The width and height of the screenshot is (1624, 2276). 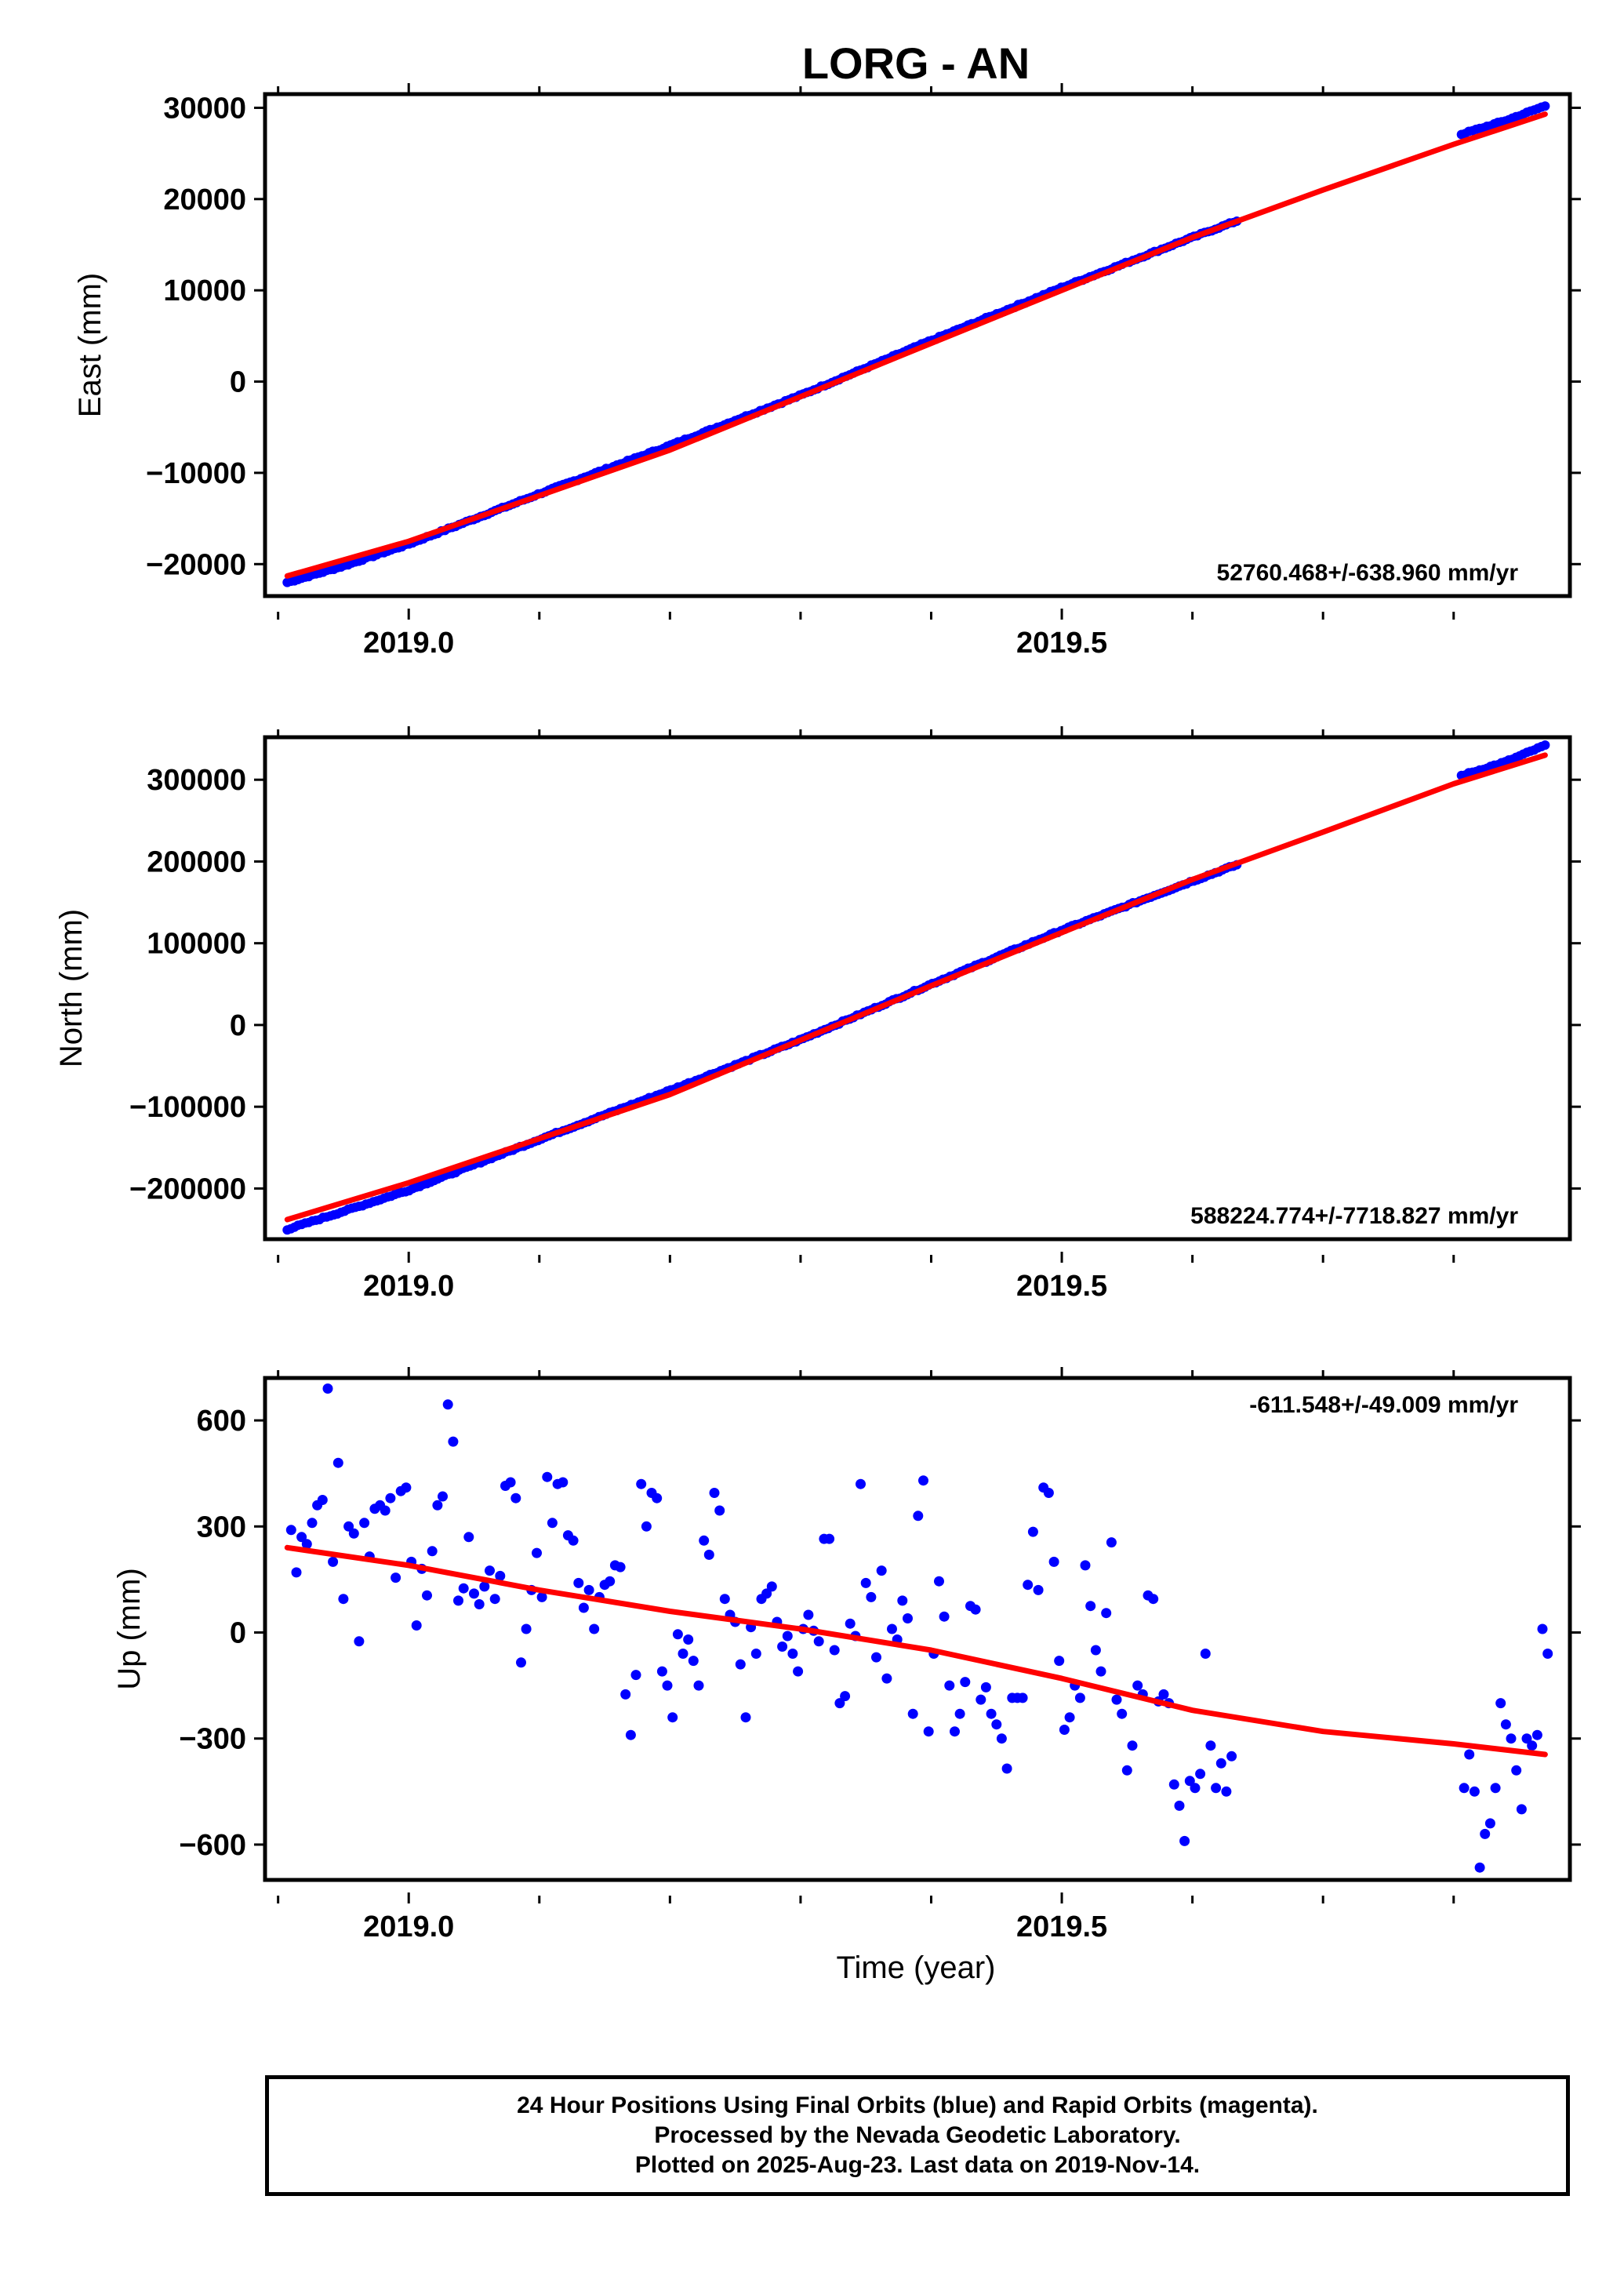 What do you see at coordinates (205, 108) in the screenshot?
I see `east-ytick-label: 30000` at bounding box center [205, 108].